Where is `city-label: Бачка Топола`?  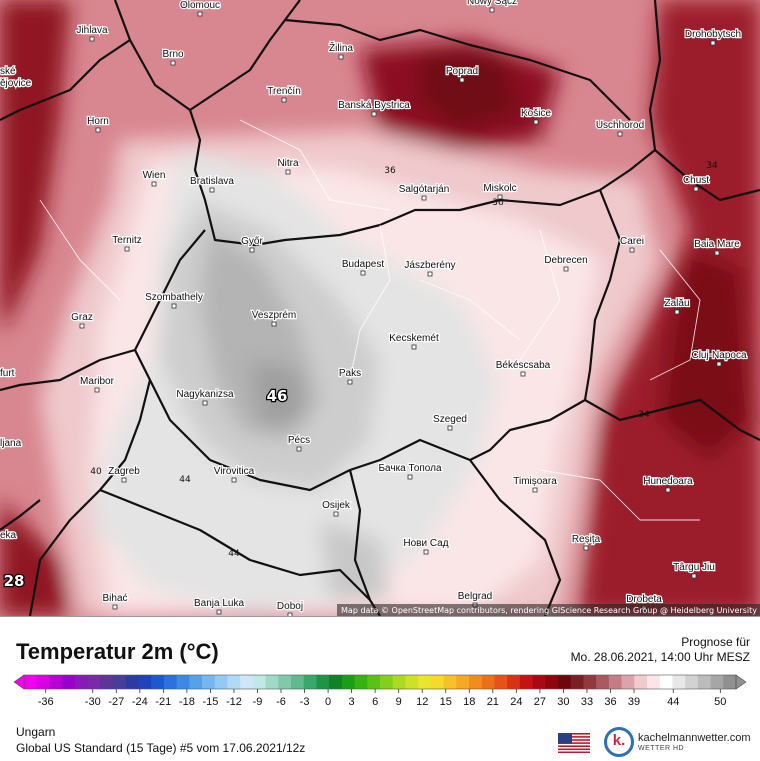 city-label: Бачка Топола is located at coordinates (410, 468).